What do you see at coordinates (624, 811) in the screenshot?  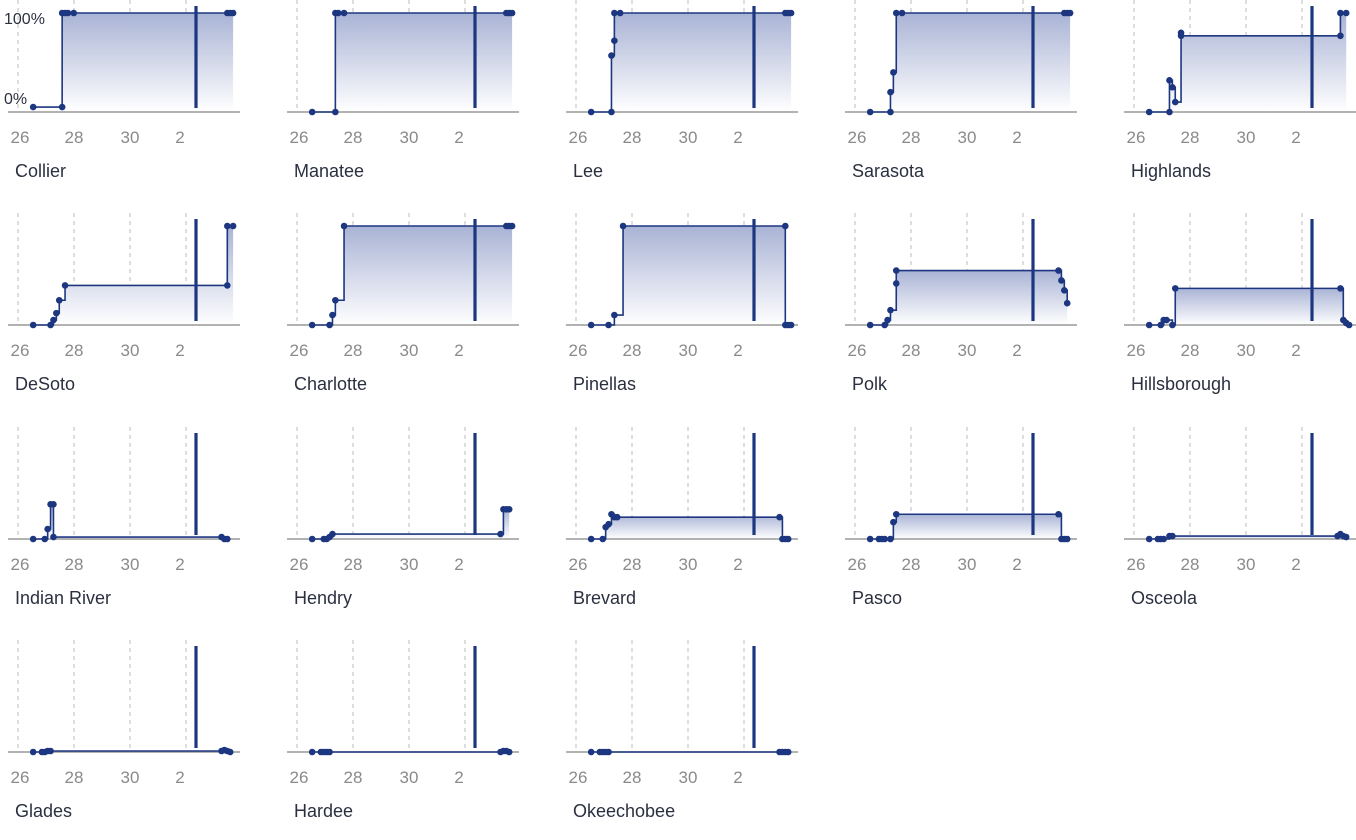 I see `panel-title: Okeechobee` at bounding box center [624, 811].